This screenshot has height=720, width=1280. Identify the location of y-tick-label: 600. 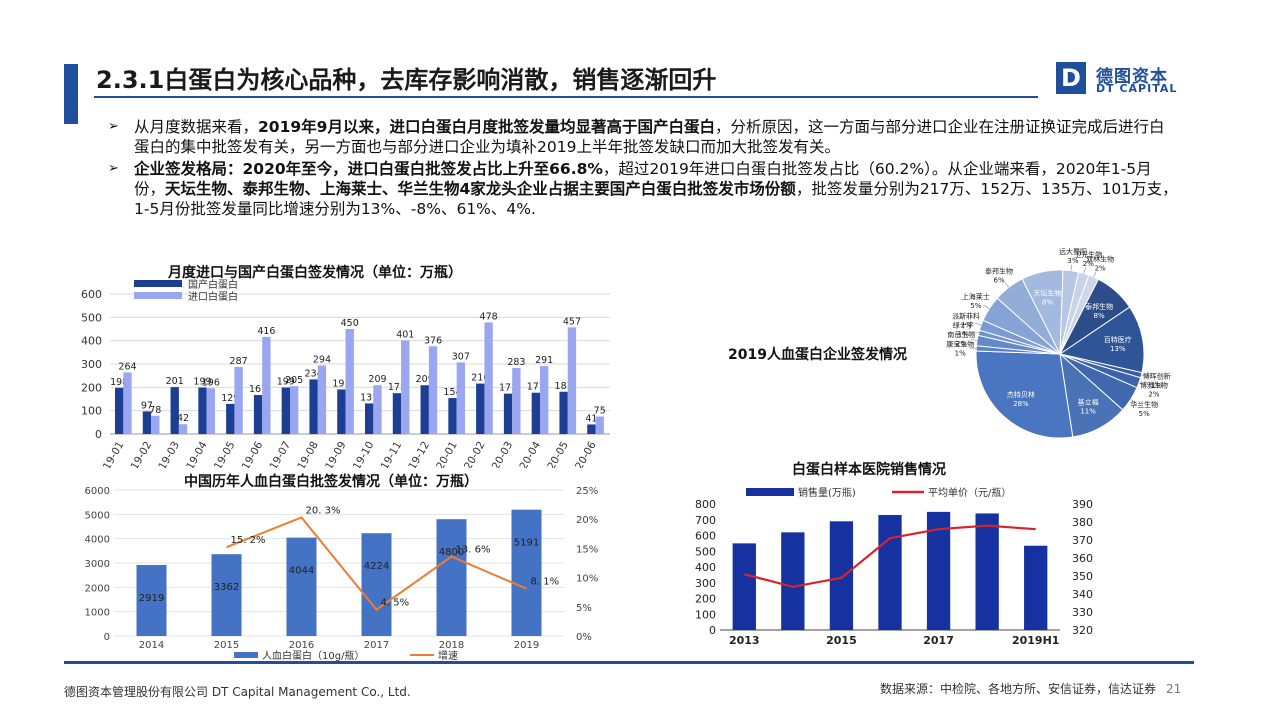
(91, 294).